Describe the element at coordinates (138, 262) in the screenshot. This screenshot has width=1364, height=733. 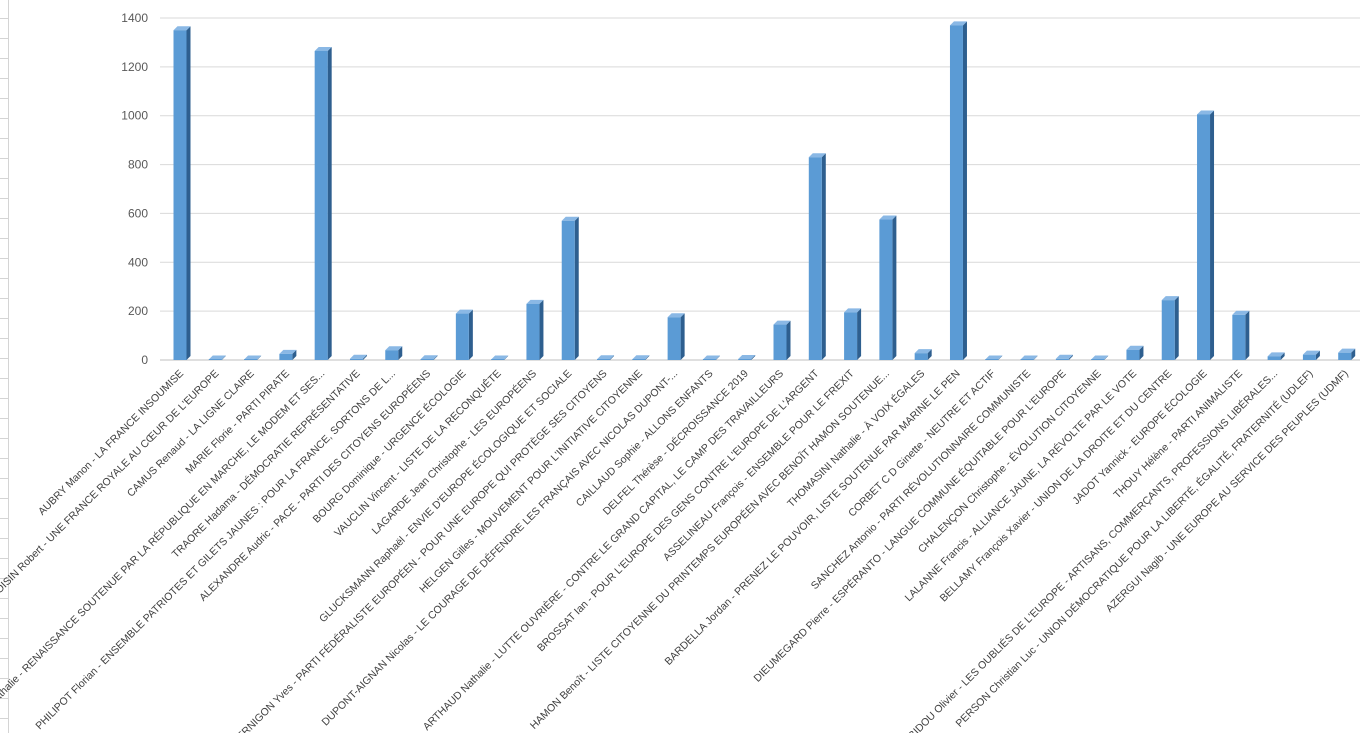
I see `y-tick-label: 400` at that location.